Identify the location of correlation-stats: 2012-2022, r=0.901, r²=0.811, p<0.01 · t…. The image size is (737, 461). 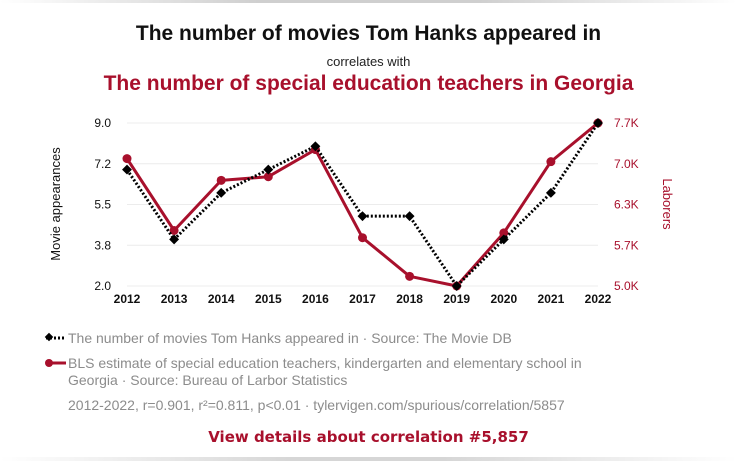
(316, 405).